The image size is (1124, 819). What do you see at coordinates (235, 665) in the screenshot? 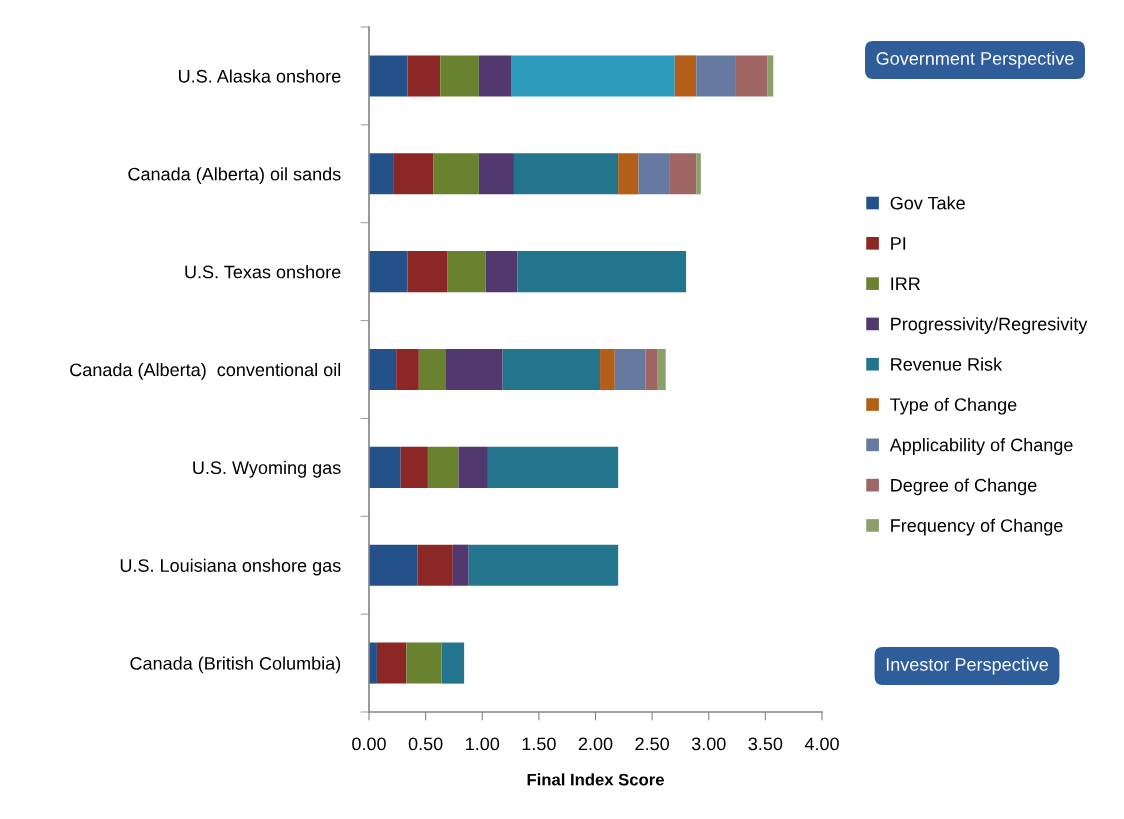
I see `y-tick-label: Canada (British Columbia)` at bounding box center [235, 665].